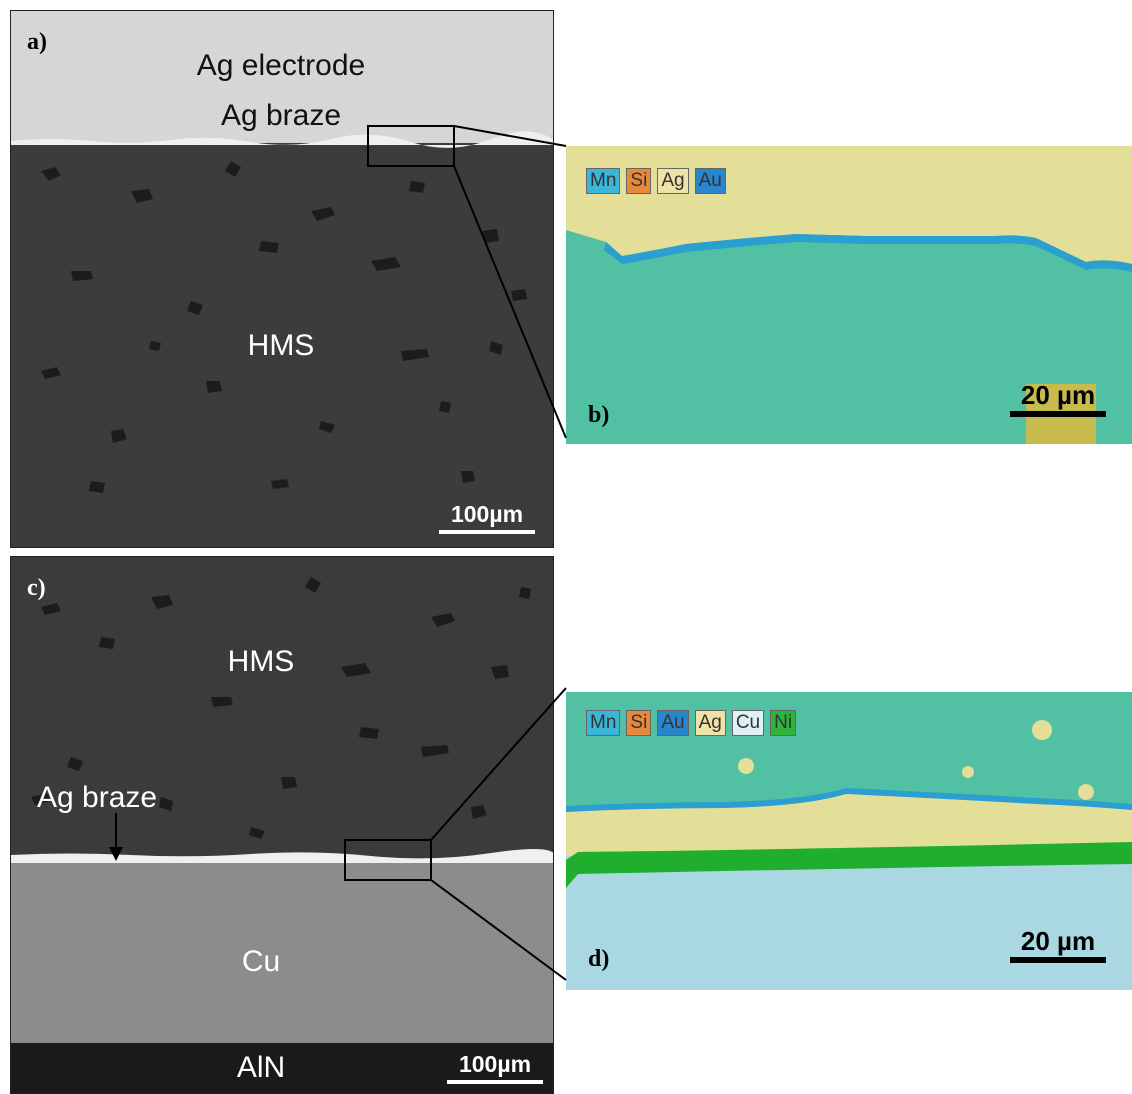 This screenshot has height=1094, width=1132. I want to click on legend-d: Mn Si Au Ag Cu Ni, so click(691, 723).